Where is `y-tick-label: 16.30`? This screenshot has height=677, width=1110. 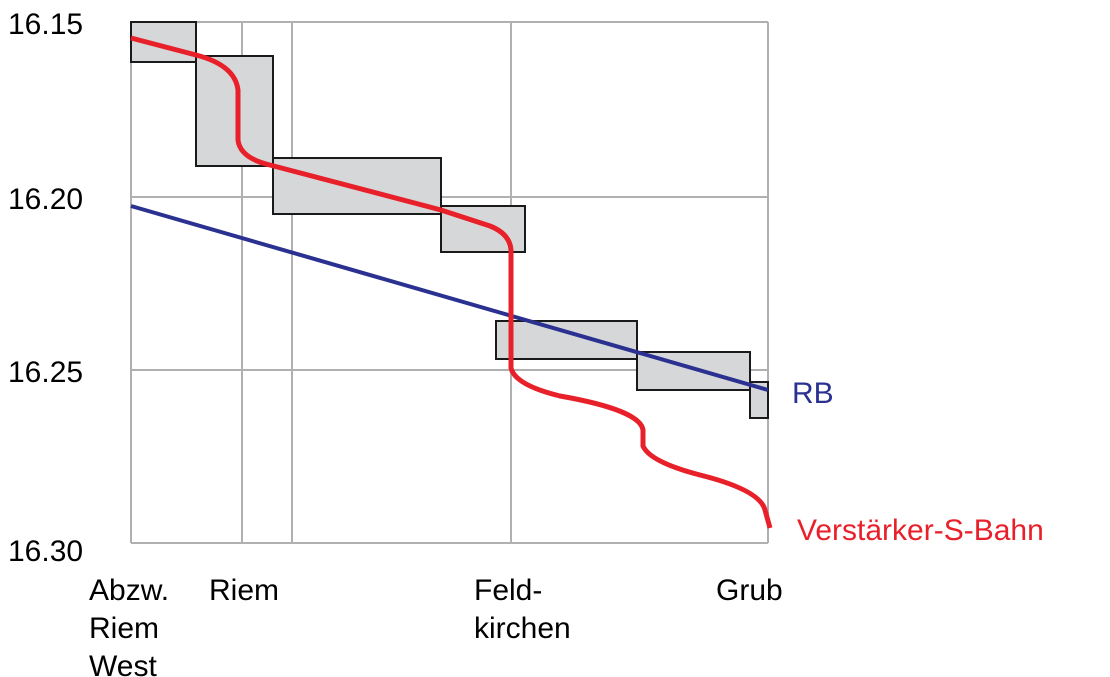
y-tick-label: 16.30 is located at coordinates (45, 551).